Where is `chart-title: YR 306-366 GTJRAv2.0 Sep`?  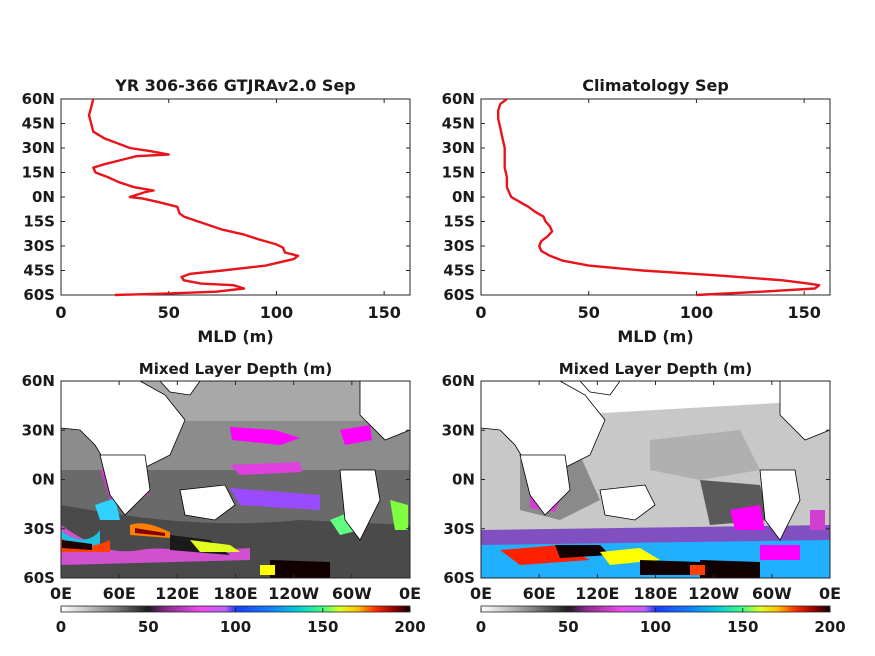
chart-title: YR 306-366 GTJRAv2.0 Sep is located at coordinates (235, 85).